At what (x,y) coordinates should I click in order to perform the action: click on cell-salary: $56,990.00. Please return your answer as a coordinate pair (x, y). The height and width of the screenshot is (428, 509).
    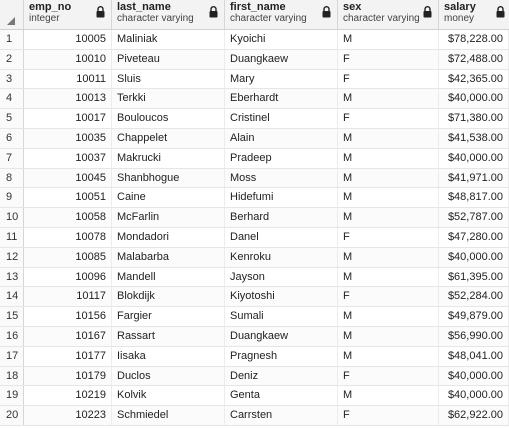
    Looking at the image, I should click on (474, 336).